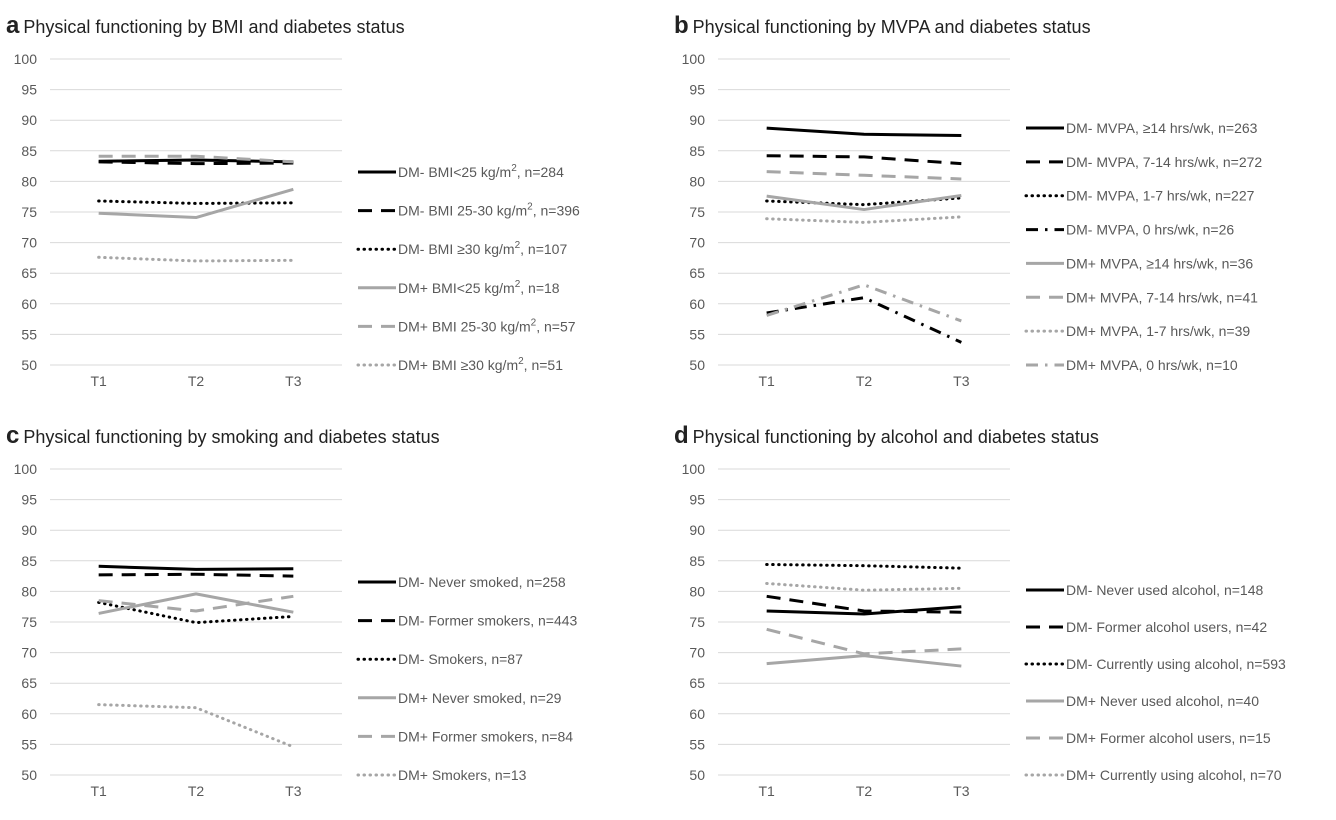 The height and width of the screenshot is (820, 1336). I want to click on panel-letter: d, so click(681, 435).